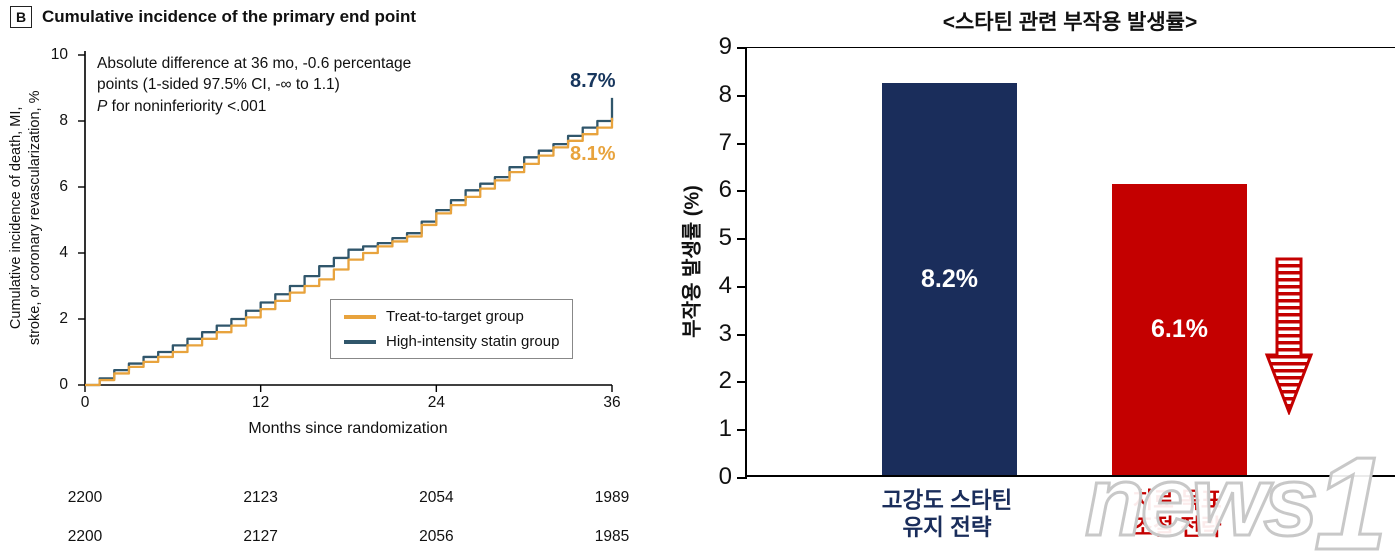  Describe the element at coordinates (725, 333) in the screenshot. I see `y-tick-label: 3` at that location.